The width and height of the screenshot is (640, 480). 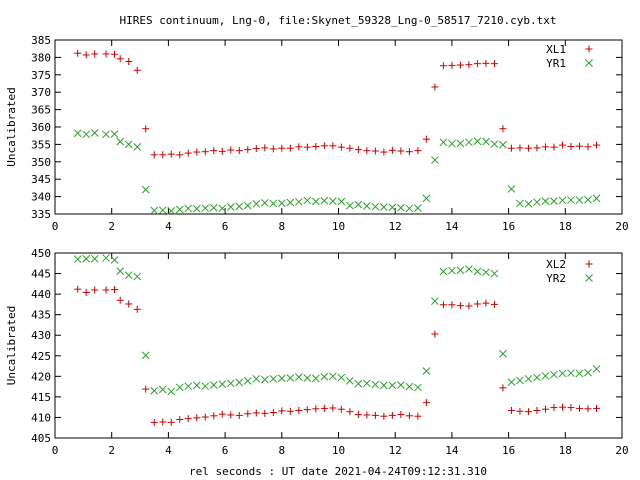 What do you see at coordinates (41, 376) in the screenshot?
I see `y-tick-label: 420` at bounding box center [41, 376].